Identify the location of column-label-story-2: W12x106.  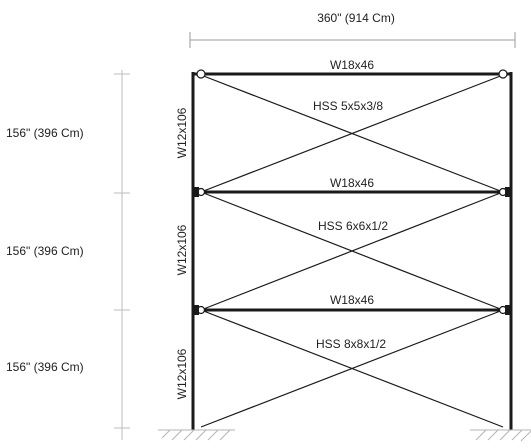
(182, 249).